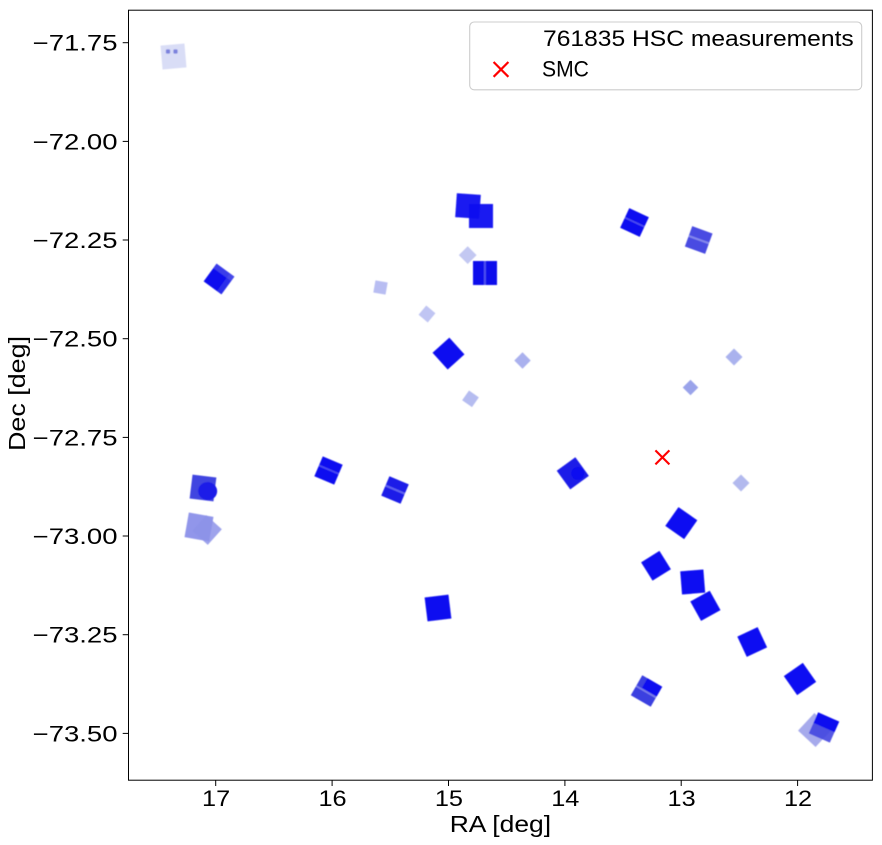  I want to click on svg-text: −73.00, so click(75, 537).